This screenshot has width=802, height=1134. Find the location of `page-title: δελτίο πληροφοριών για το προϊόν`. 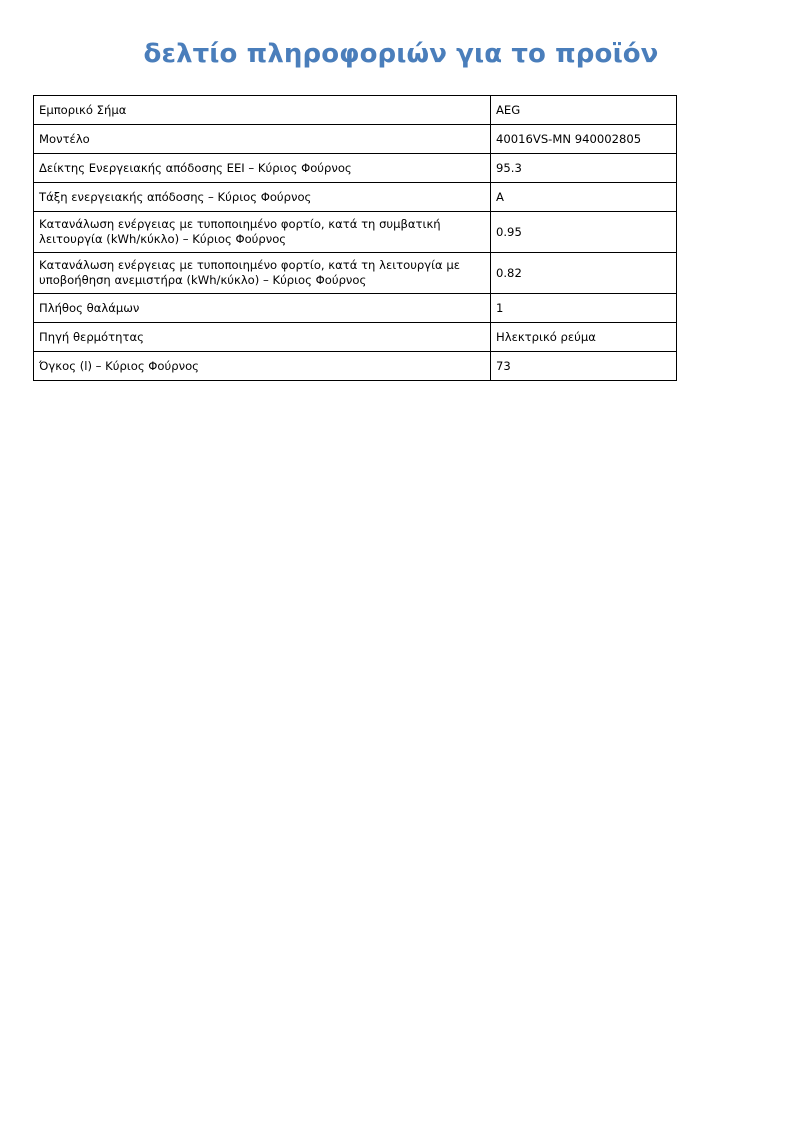

page-title: δελτίο πληροφοριών για το προϊόν is located at coordinates (401, 54).